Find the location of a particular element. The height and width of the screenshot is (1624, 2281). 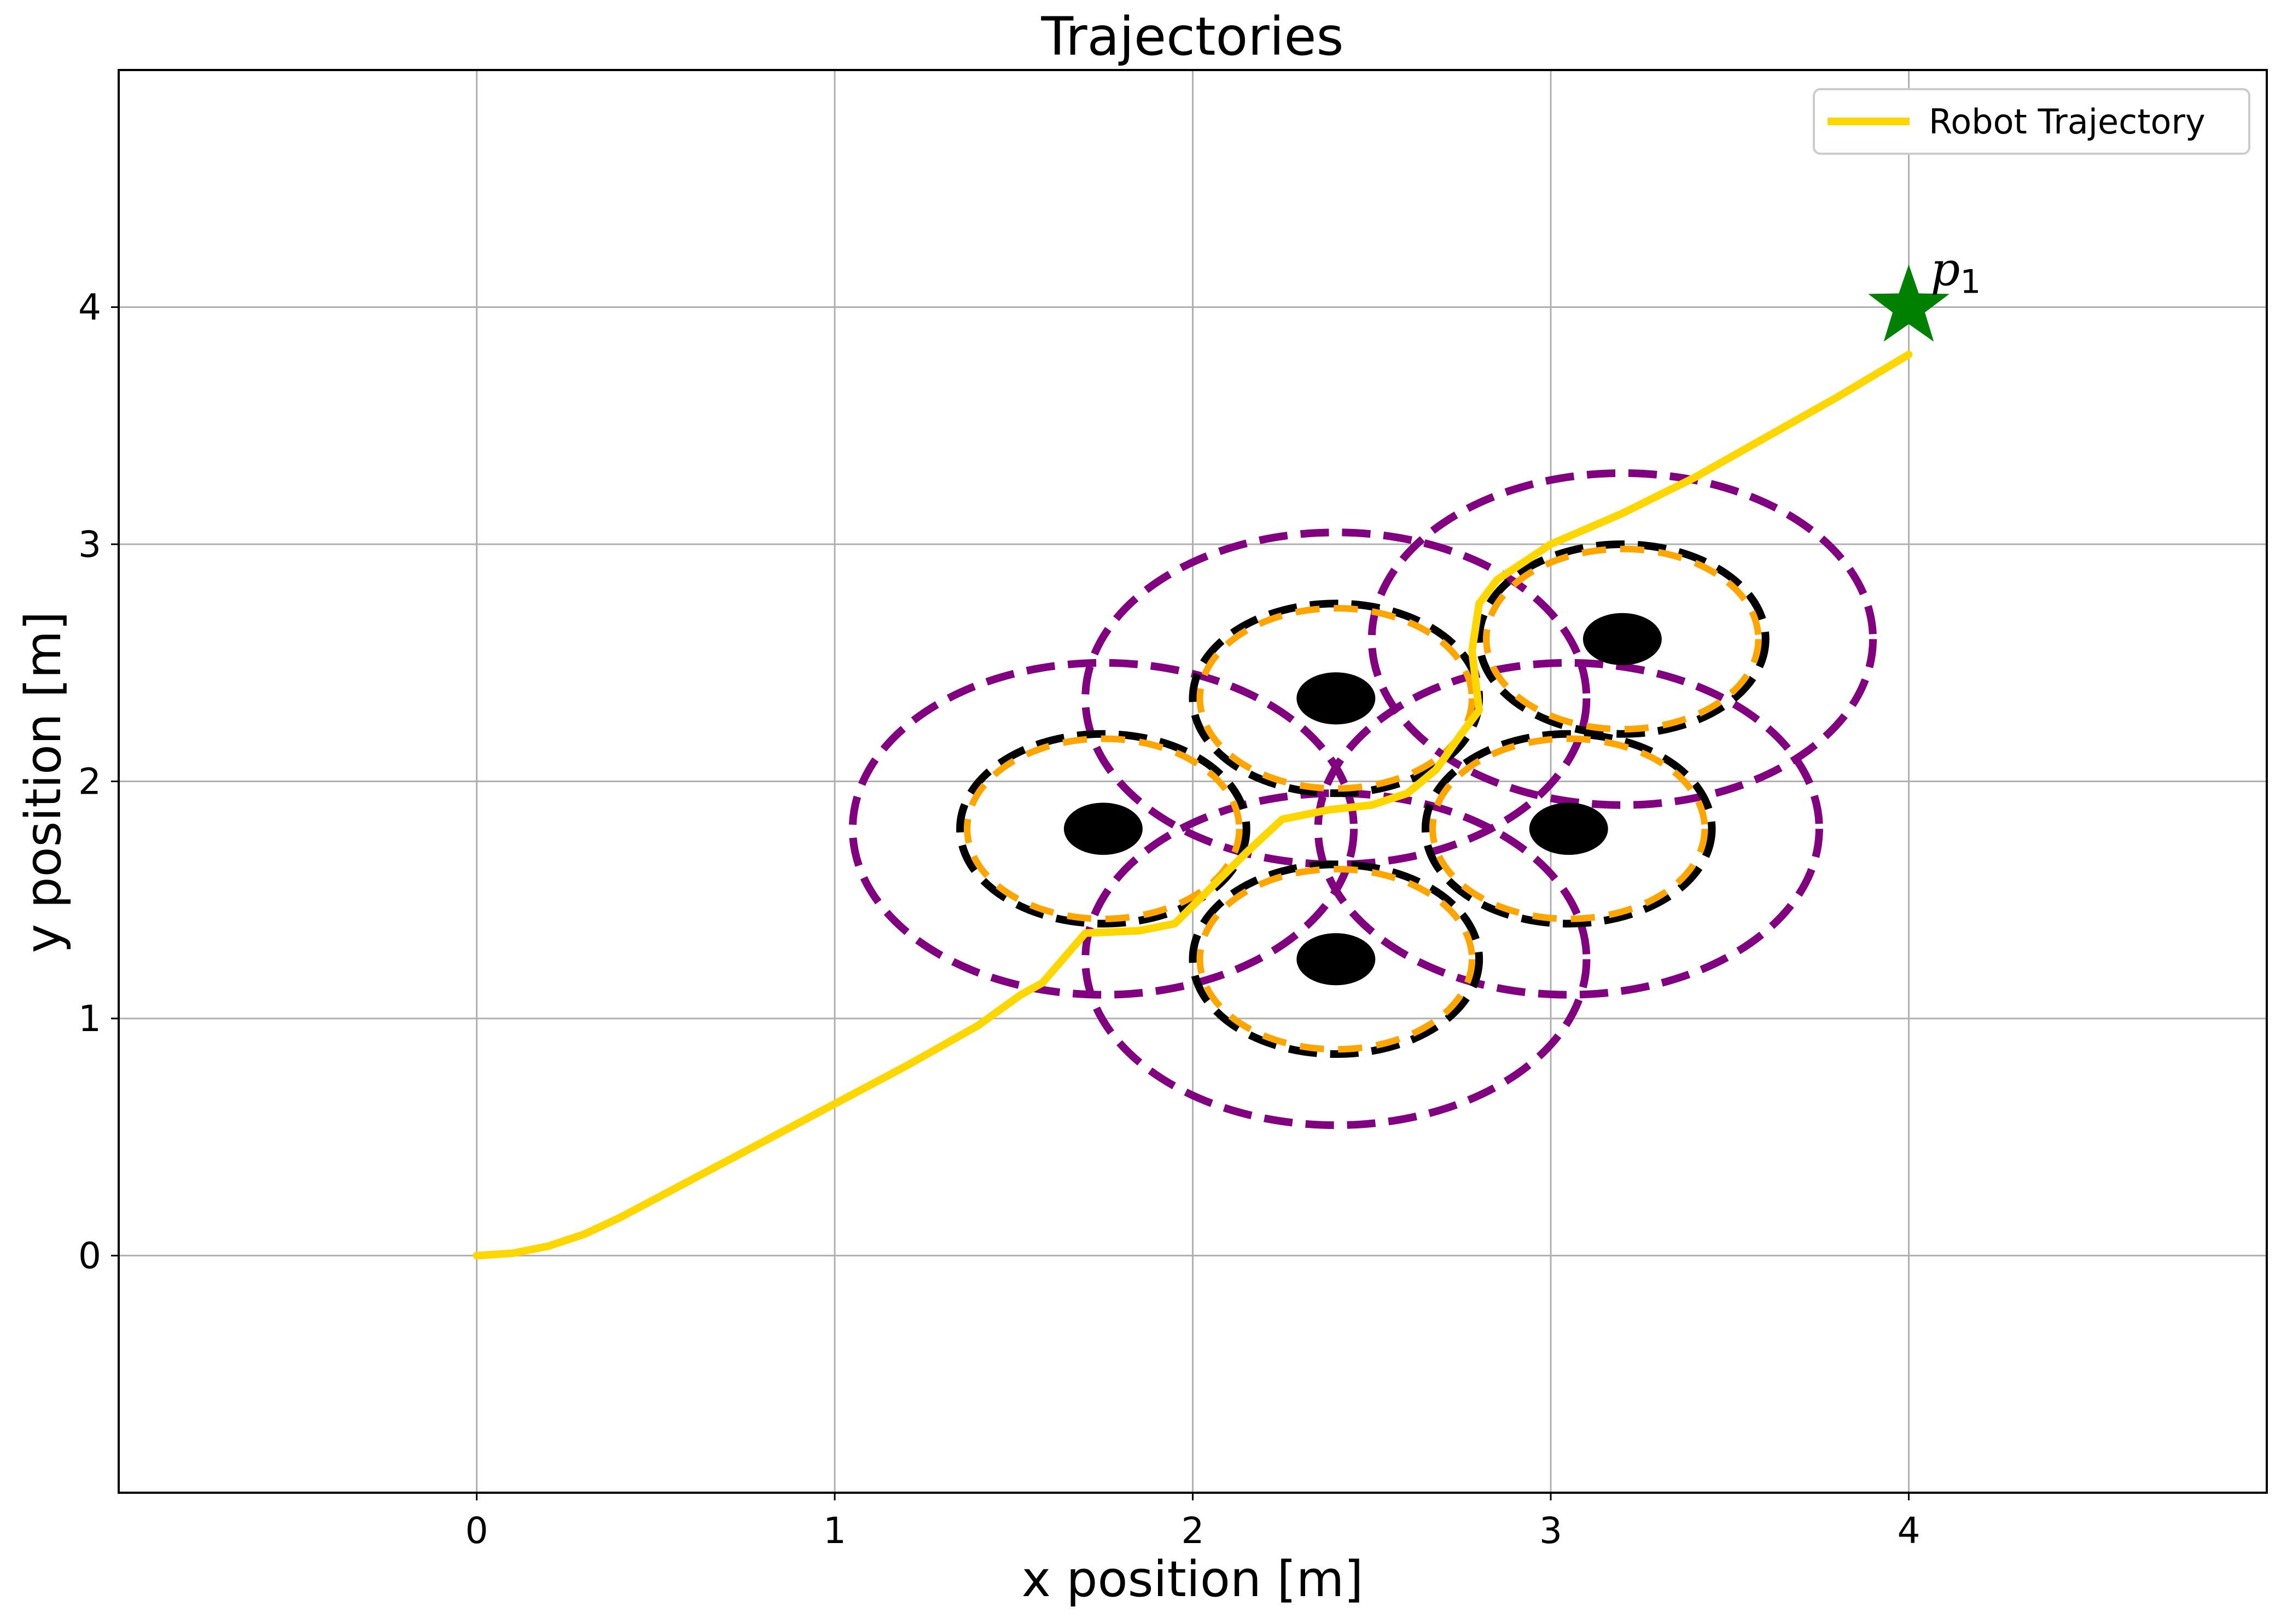

chart-title: Trajectories is located at coordinates (1192, 36).